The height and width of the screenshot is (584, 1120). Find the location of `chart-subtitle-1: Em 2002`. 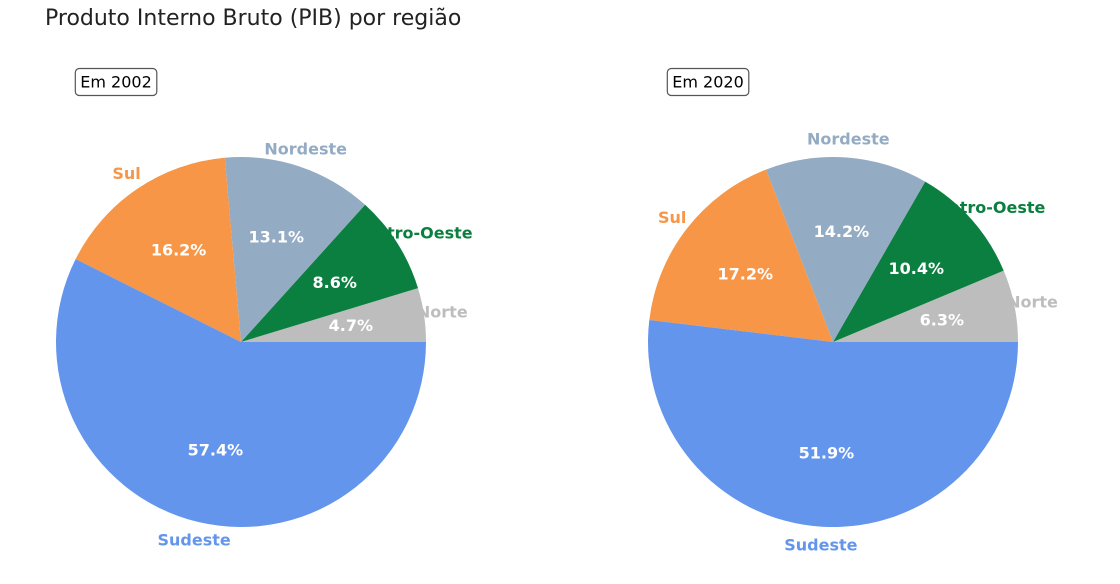

chart-subtitle-1: Em 2002 is located at coordinates (116, 82).